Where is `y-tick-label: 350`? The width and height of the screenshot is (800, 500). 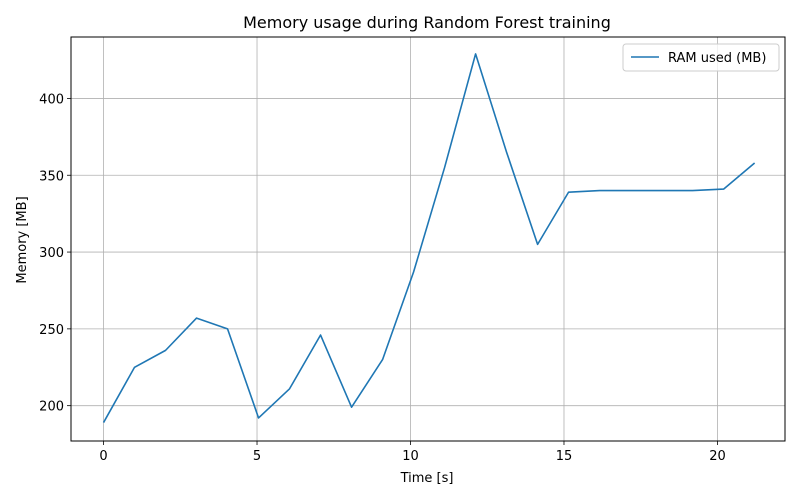
y-tick-label: 350 is located at coordinates (51, 176).